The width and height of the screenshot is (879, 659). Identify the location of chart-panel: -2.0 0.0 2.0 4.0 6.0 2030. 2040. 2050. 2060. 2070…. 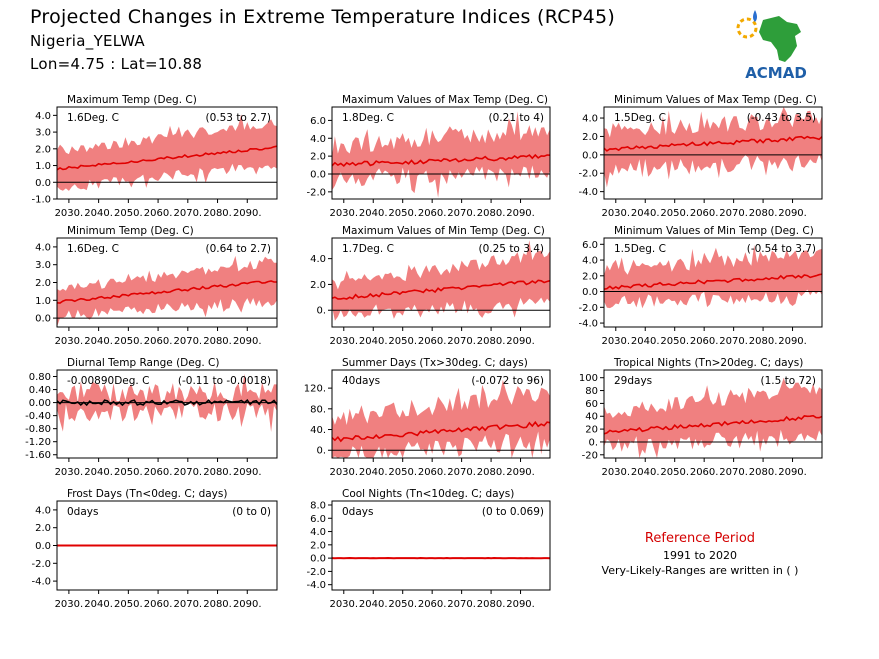
(428, 156).